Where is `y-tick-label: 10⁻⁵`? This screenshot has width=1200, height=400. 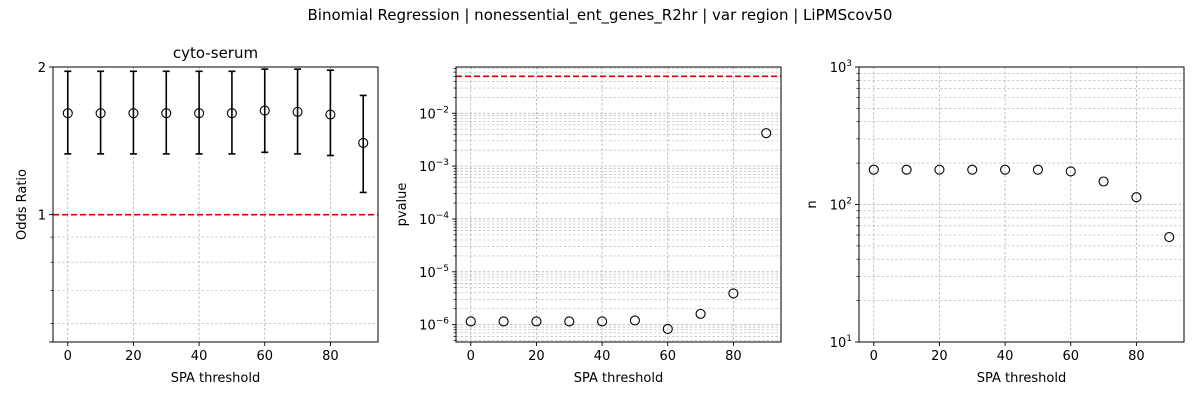 y-tick-label: 10⁻⁵ is located at coordinates (434, 272).